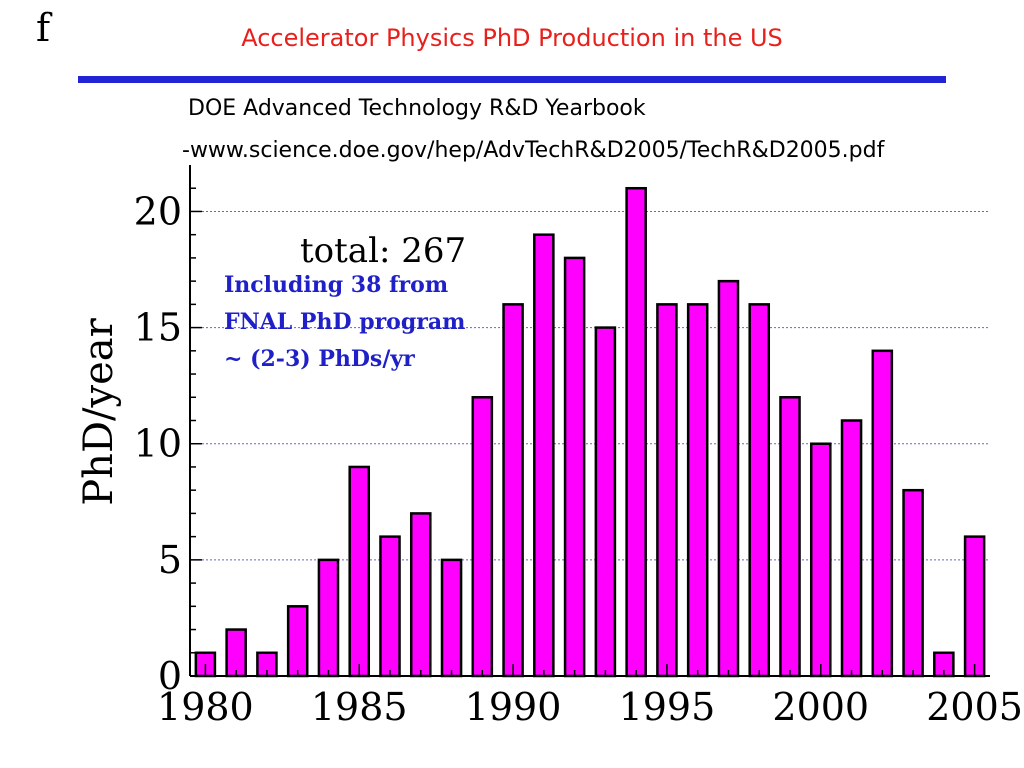  What do you see at coordinates (820, 560) in the screenshot?
I see `bar-2000` at bounding box center [820, 560].